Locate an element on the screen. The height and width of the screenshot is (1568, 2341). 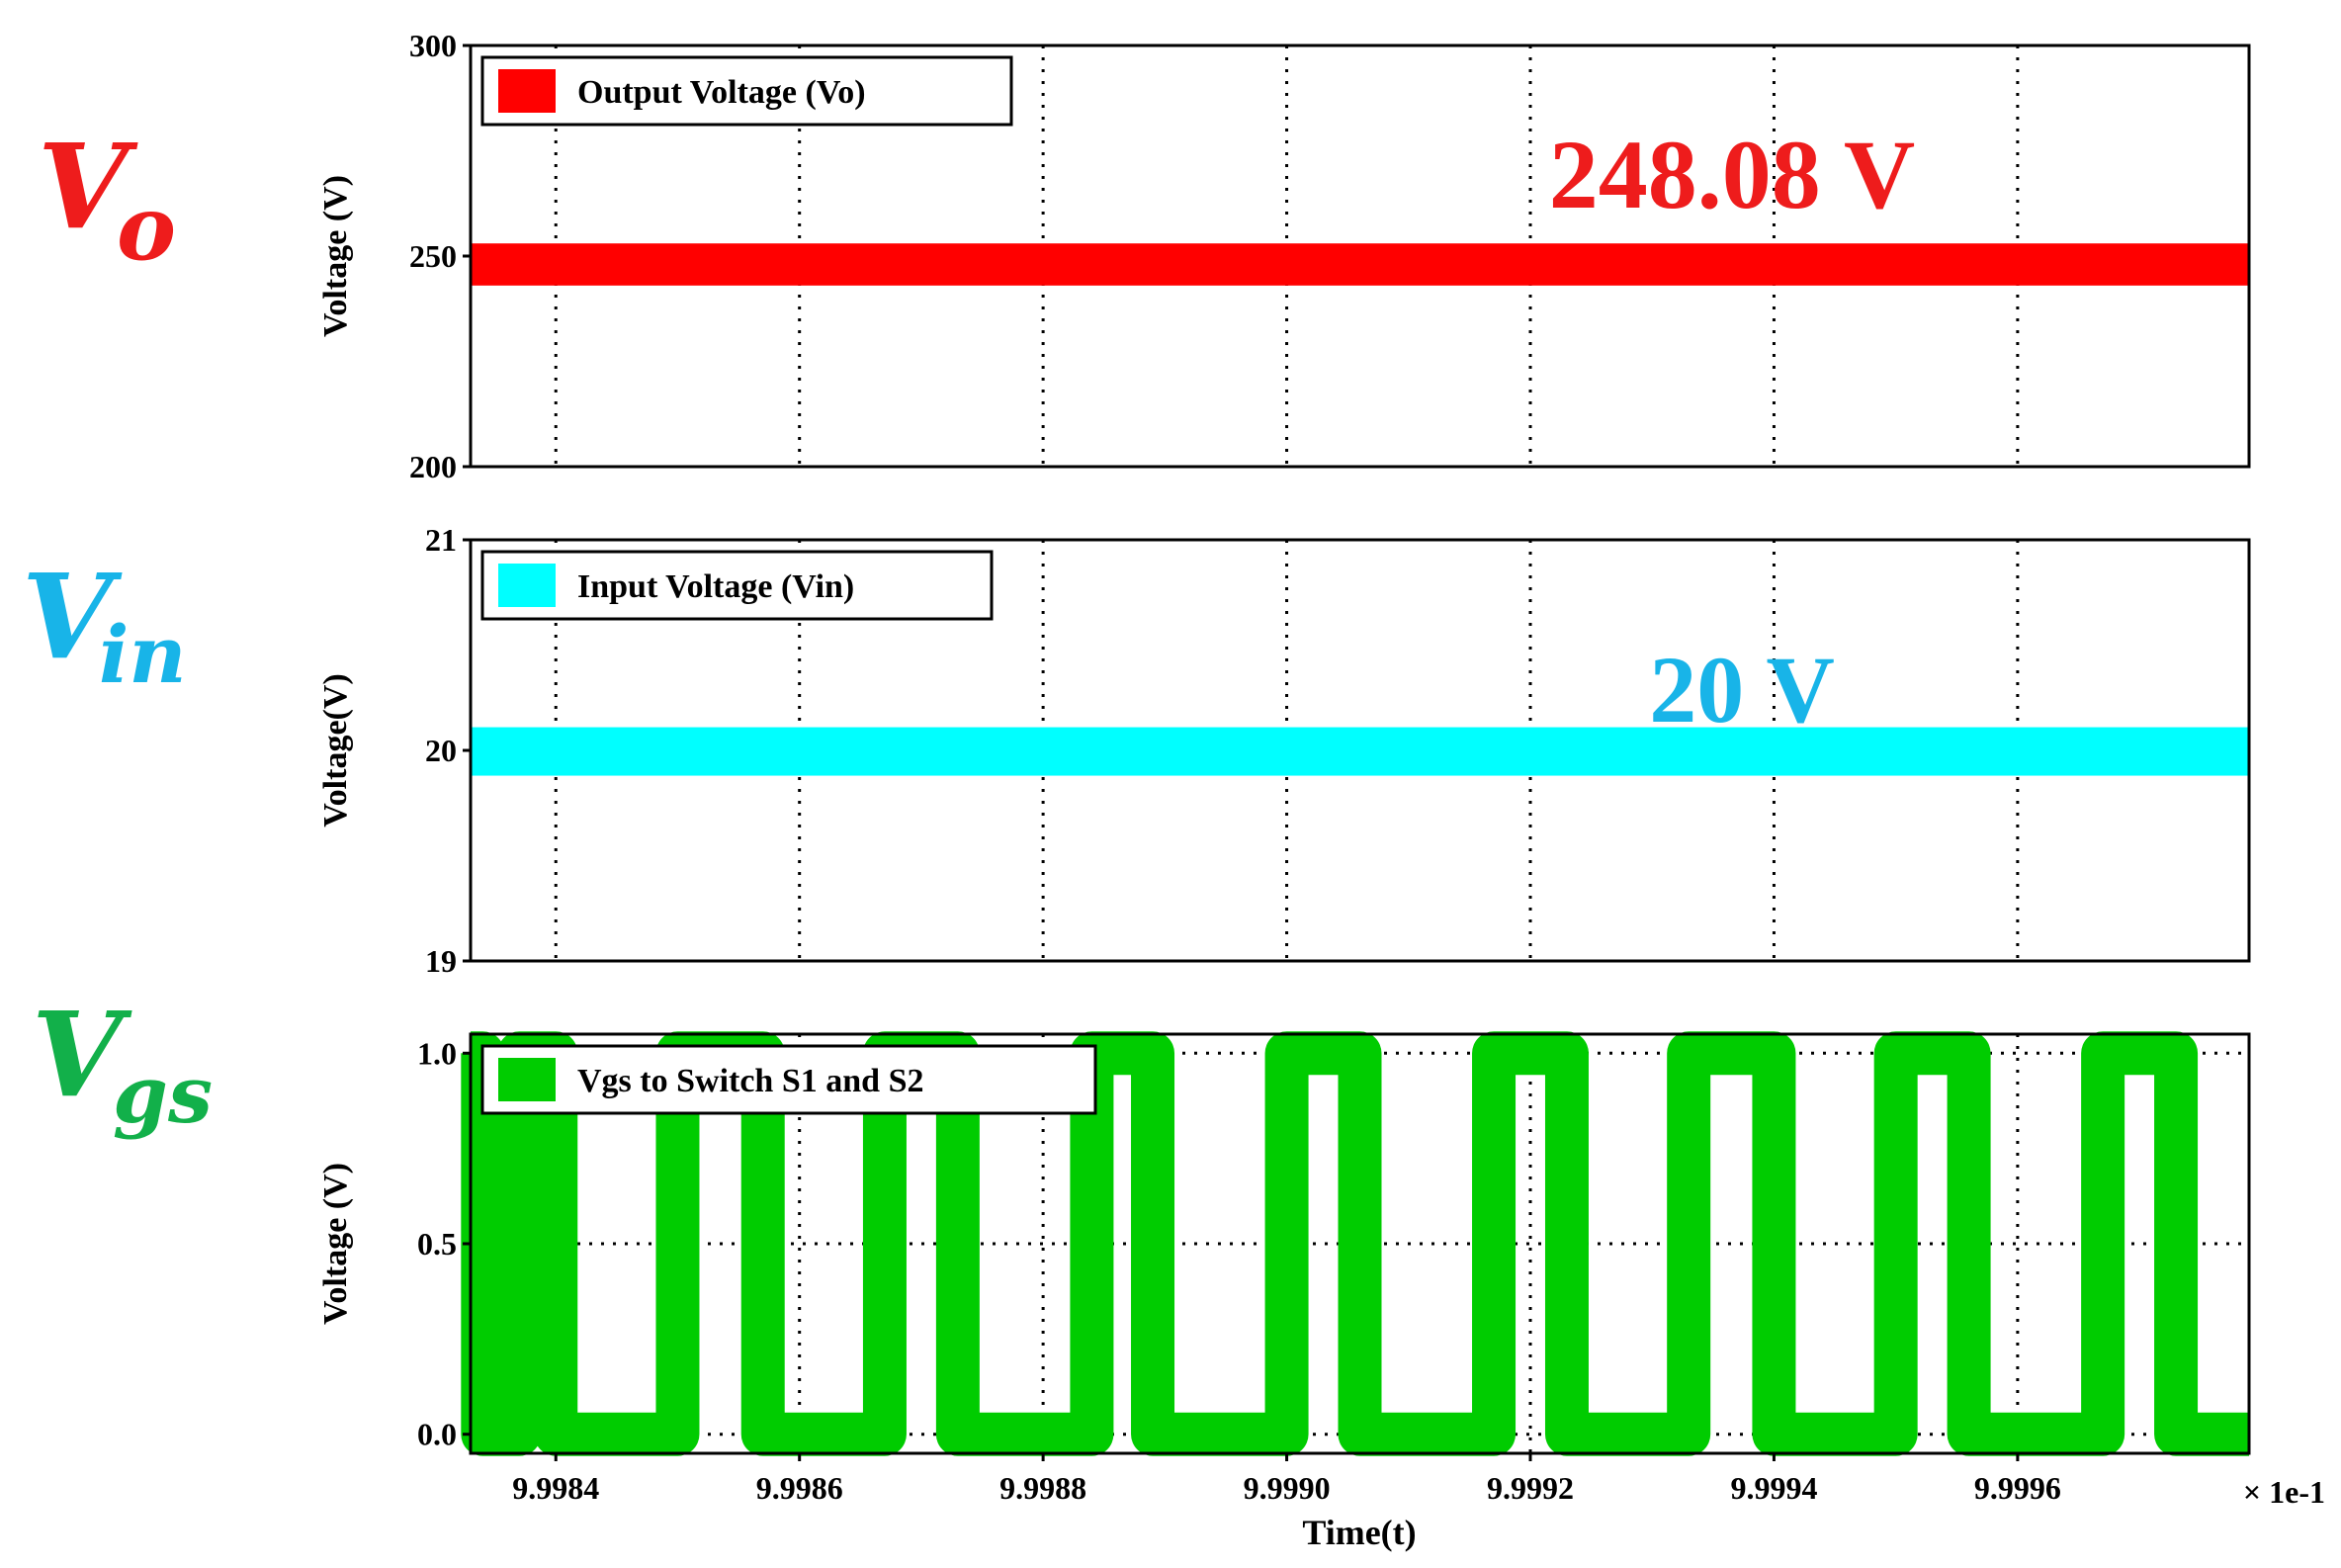
y-tick-label-vo: 250 is located at coordinates (433, 256).